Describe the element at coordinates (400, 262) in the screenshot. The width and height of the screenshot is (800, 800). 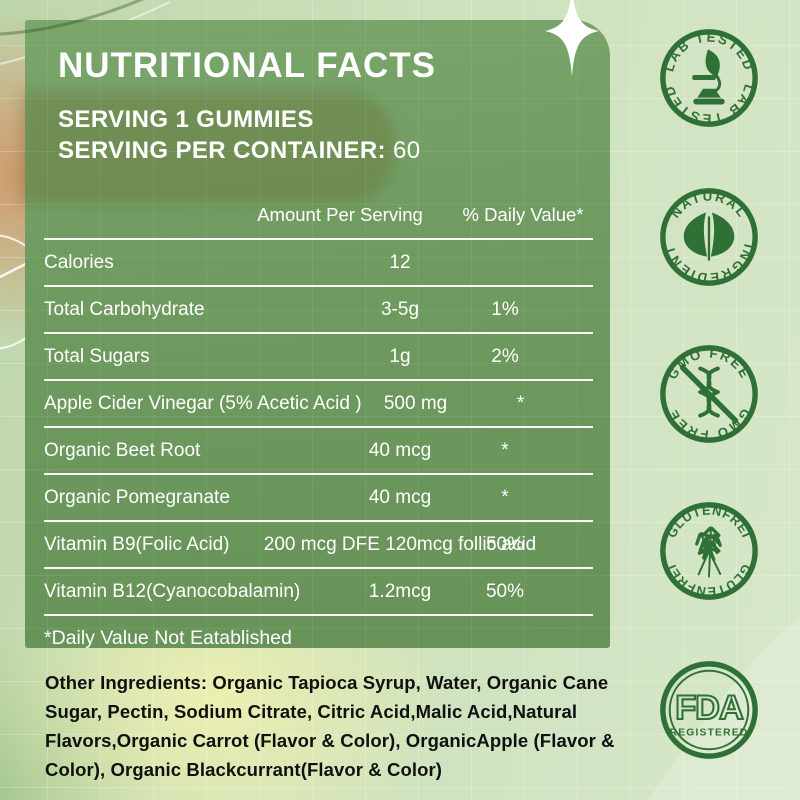
I see `row-amount: 12` at that location.